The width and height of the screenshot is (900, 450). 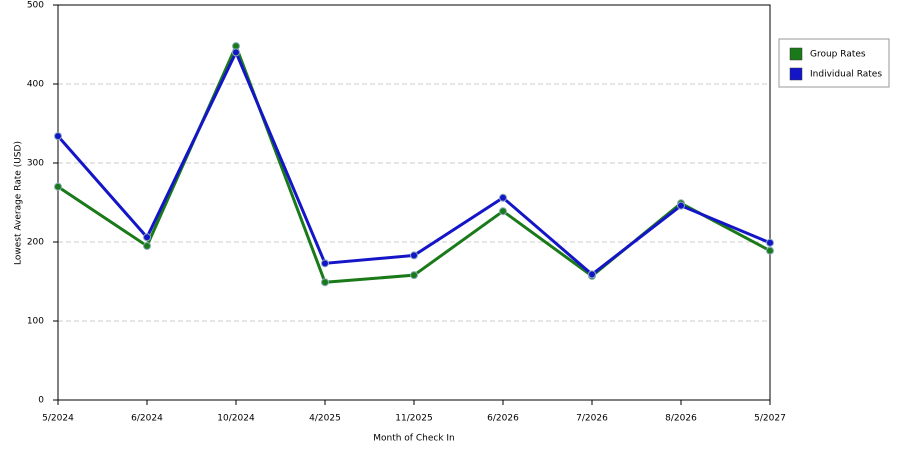 What do you see at coordinates (147, 419) in the screenshot?
I see `x-tick-label: 6/2024` at bounding box center [147, 419].